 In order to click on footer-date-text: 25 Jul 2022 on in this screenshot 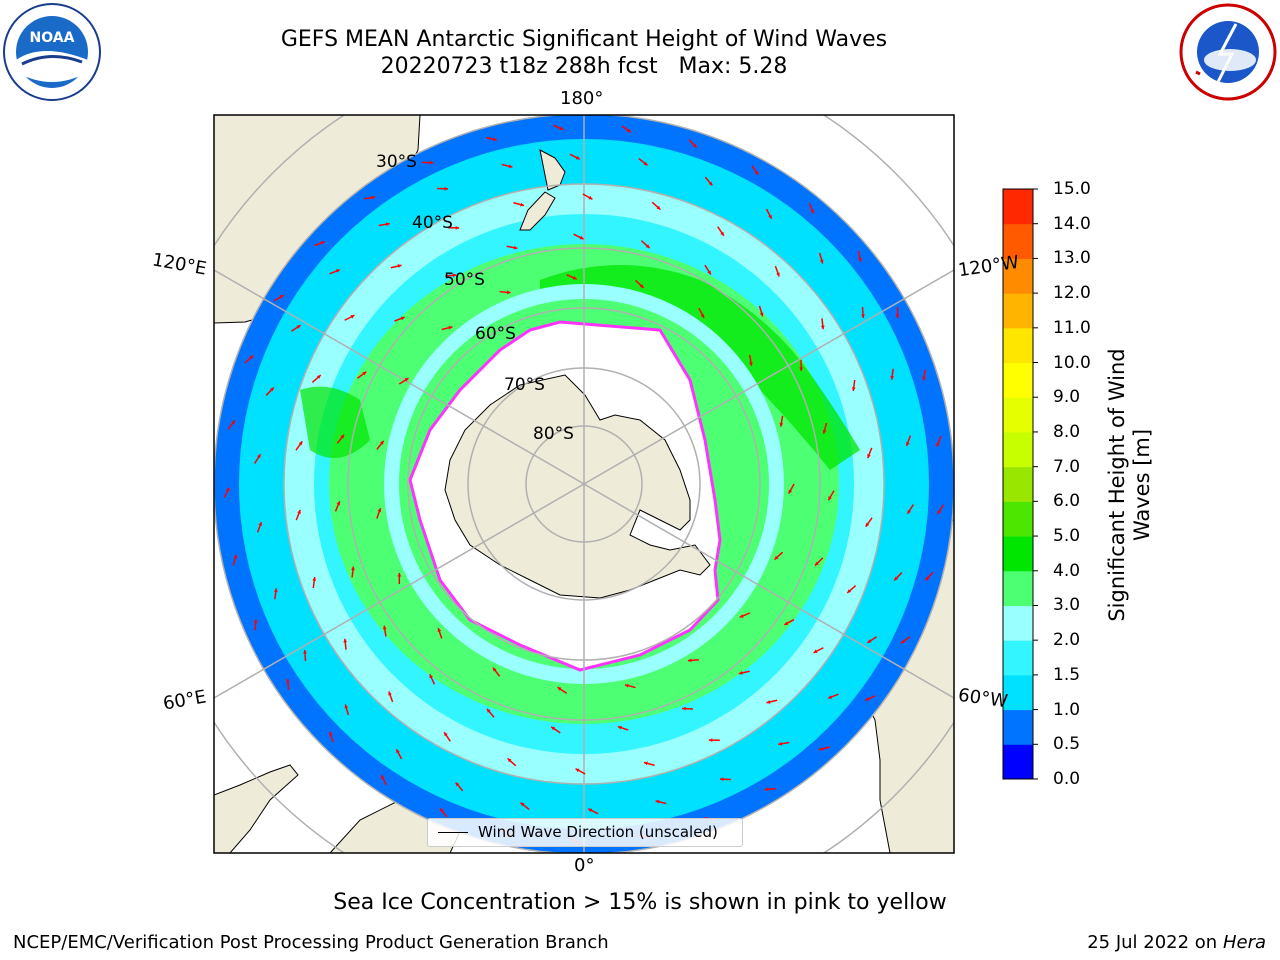, I will do `click(1155, 942)`.